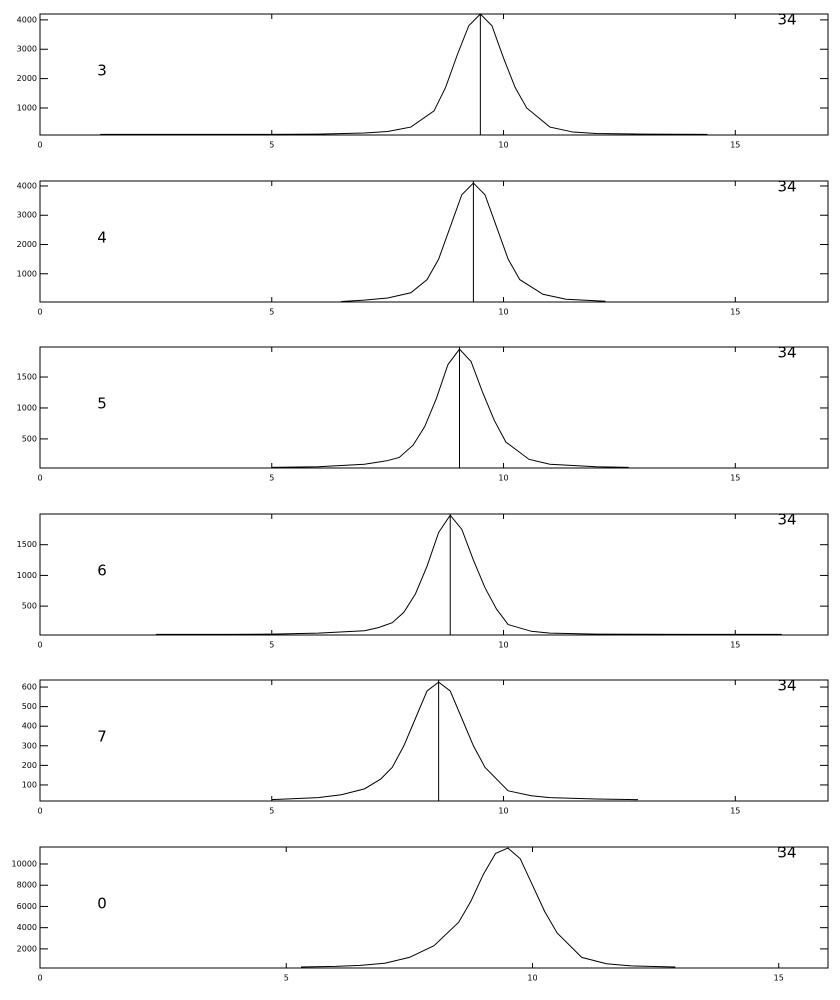 Image resolution: width=840 pixels, height=1000 pixels. What do you see at coordinates (27, 885) in the screenshot?
I see `y-tick-label: 8000` at bounding box center [27, 885].